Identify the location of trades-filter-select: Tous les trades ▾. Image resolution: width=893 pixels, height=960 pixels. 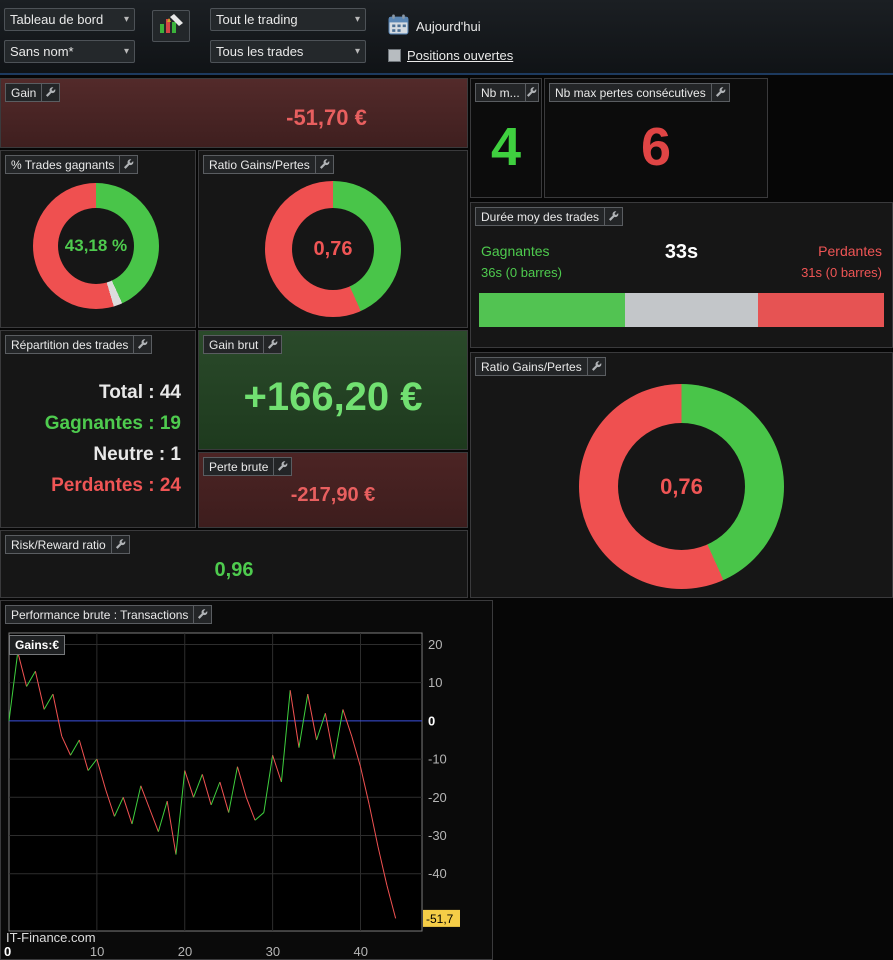
(288, 51).